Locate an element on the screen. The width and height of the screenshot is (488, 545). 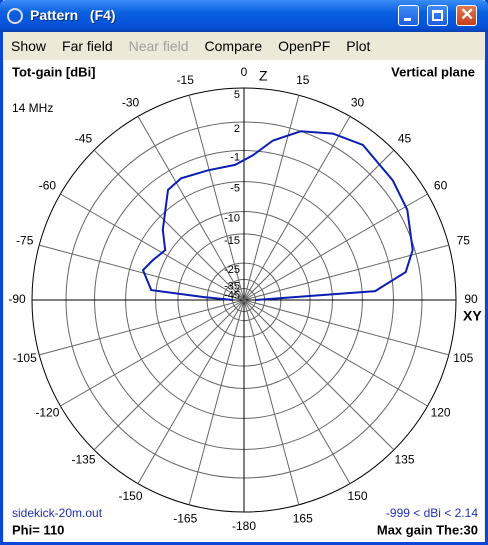
window-title: Pattern (F4) is located at coordinates (73, 15).